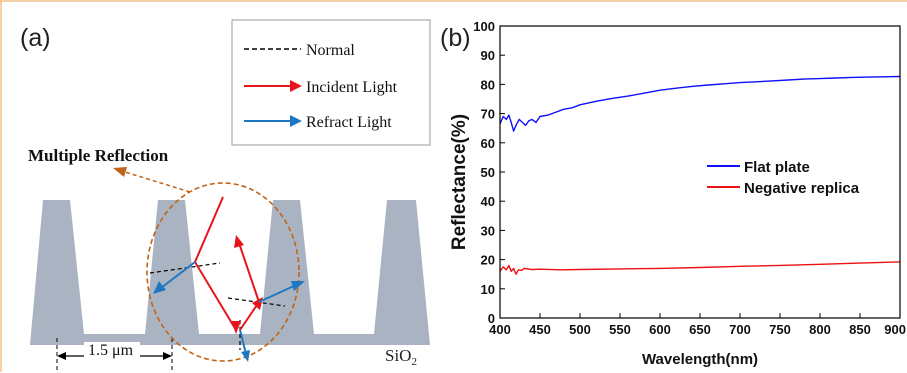 The height and width of the screenshot is (373, 907). Describe the element at coordinates (783, 178) in the screenshot. I see `chart-legend: Flat plate Negative replica` at that location.